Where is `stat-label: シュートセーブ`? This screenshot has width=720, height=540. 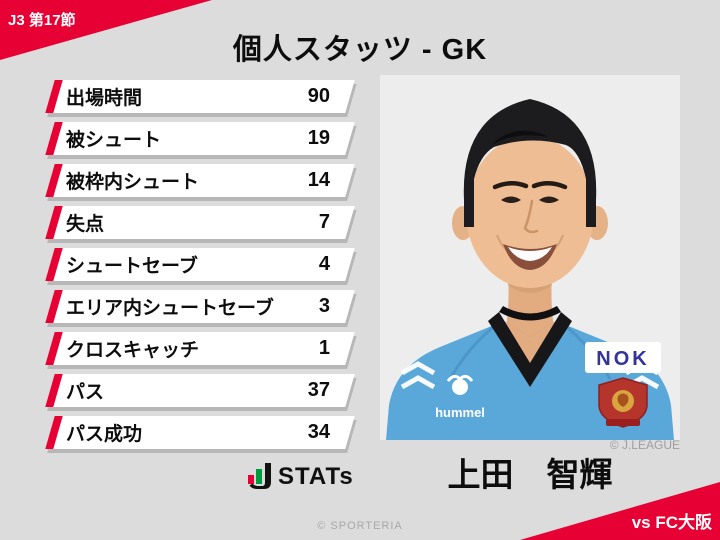
stat-label: シュートセーブ is located at coordinates (132, 266).